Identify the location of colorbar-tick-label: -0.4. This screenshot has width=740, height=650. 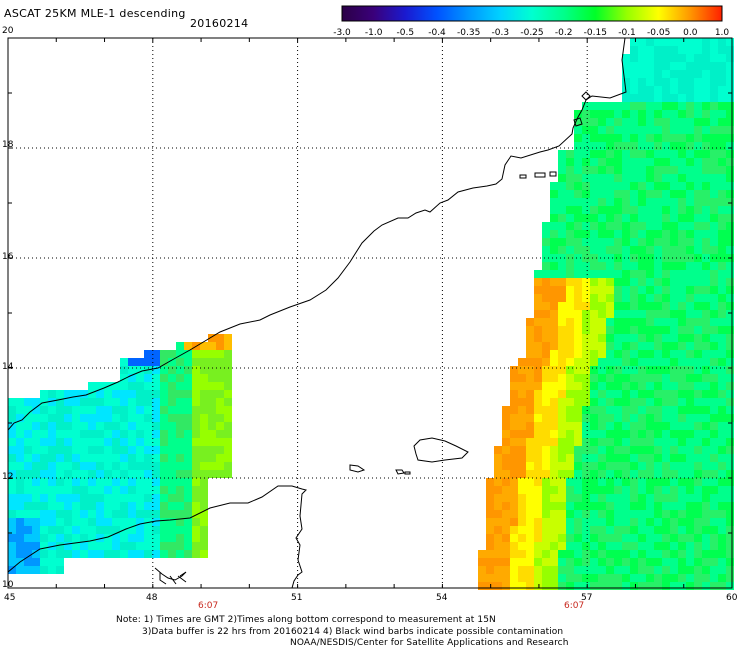
(437, 33).